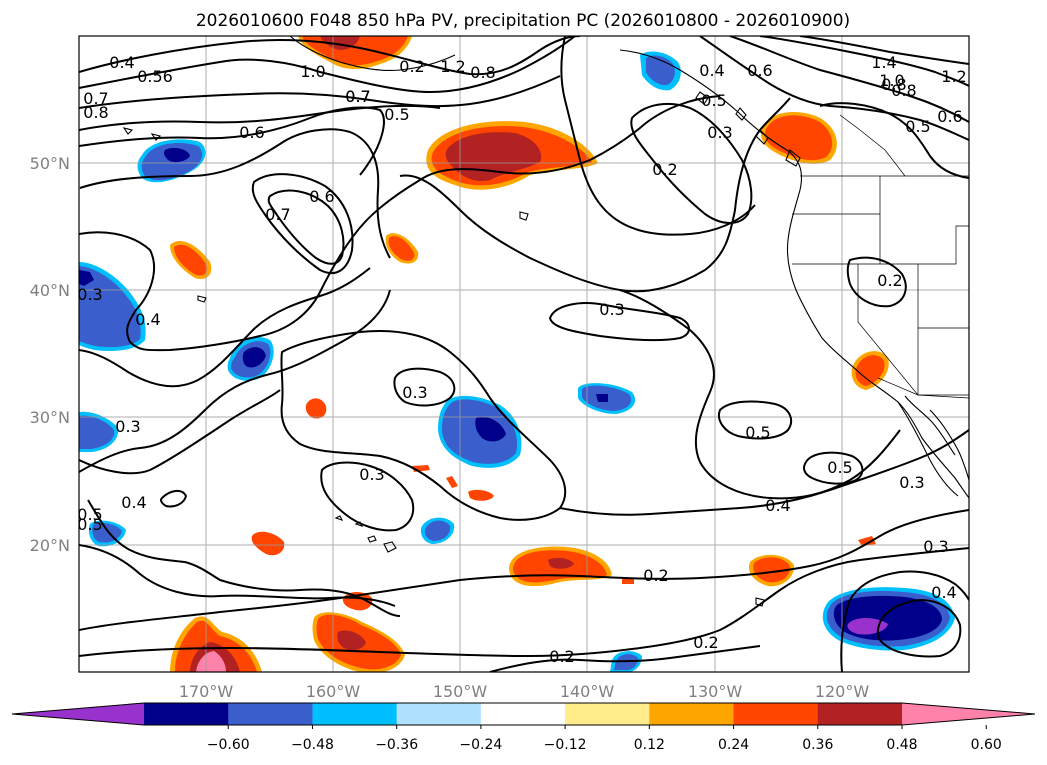 Image resolution: width=1047 pixels, height=765 pixels. I want to click on lon-label: 160°W, so click(333, 691).